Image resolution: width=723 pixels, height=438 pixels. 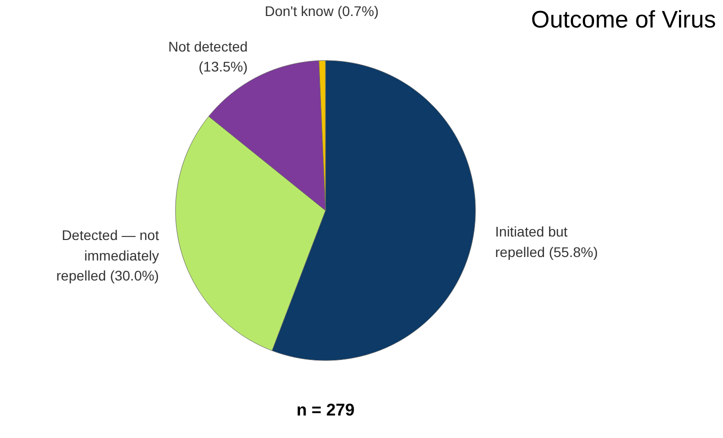 What do you see at coordinates (623, 20) in the screenshot?
I see `chart-title: Outcome of Virus` at bounding box center [623, 20].